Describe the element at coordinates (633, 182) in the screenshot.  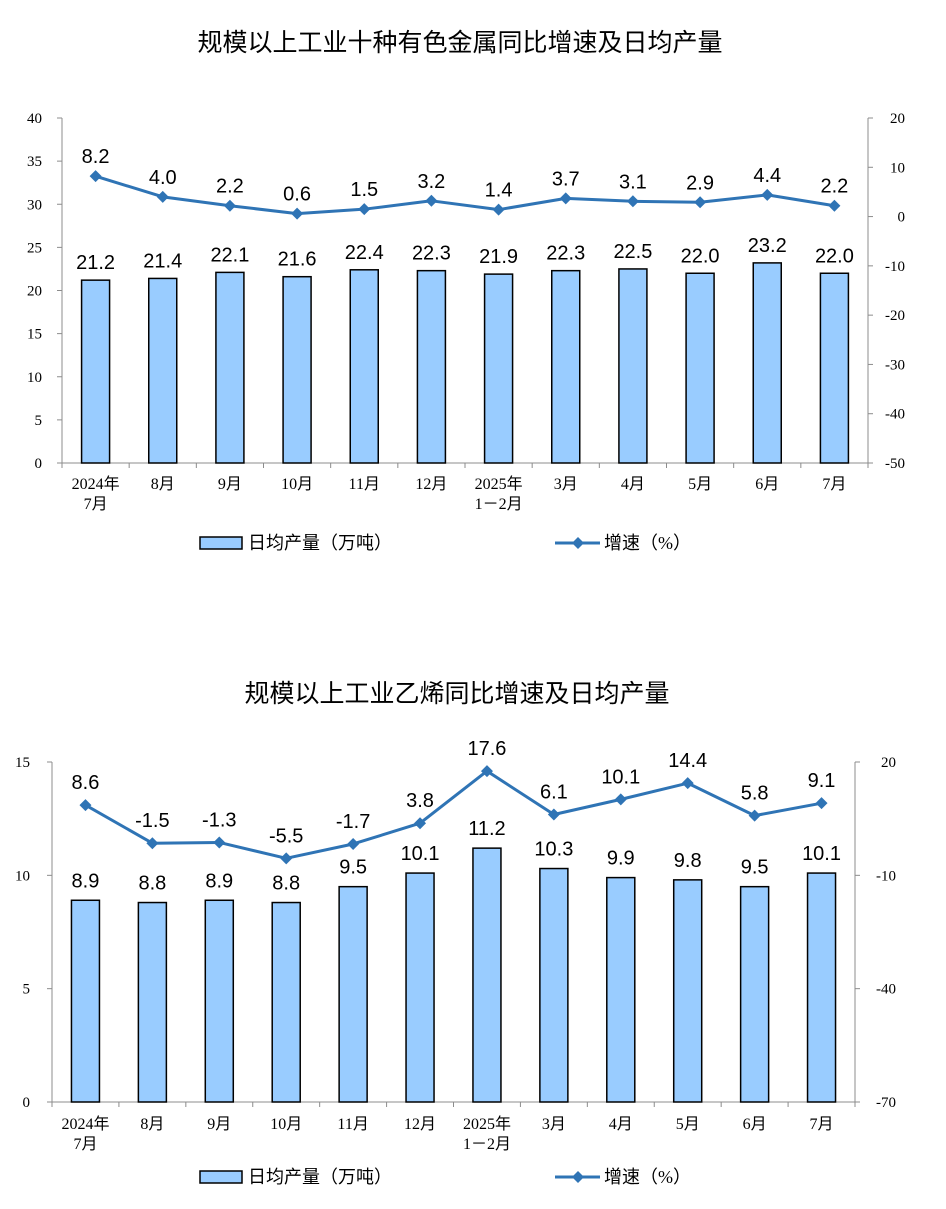
I see `line-value-label: 3.1` at that location.